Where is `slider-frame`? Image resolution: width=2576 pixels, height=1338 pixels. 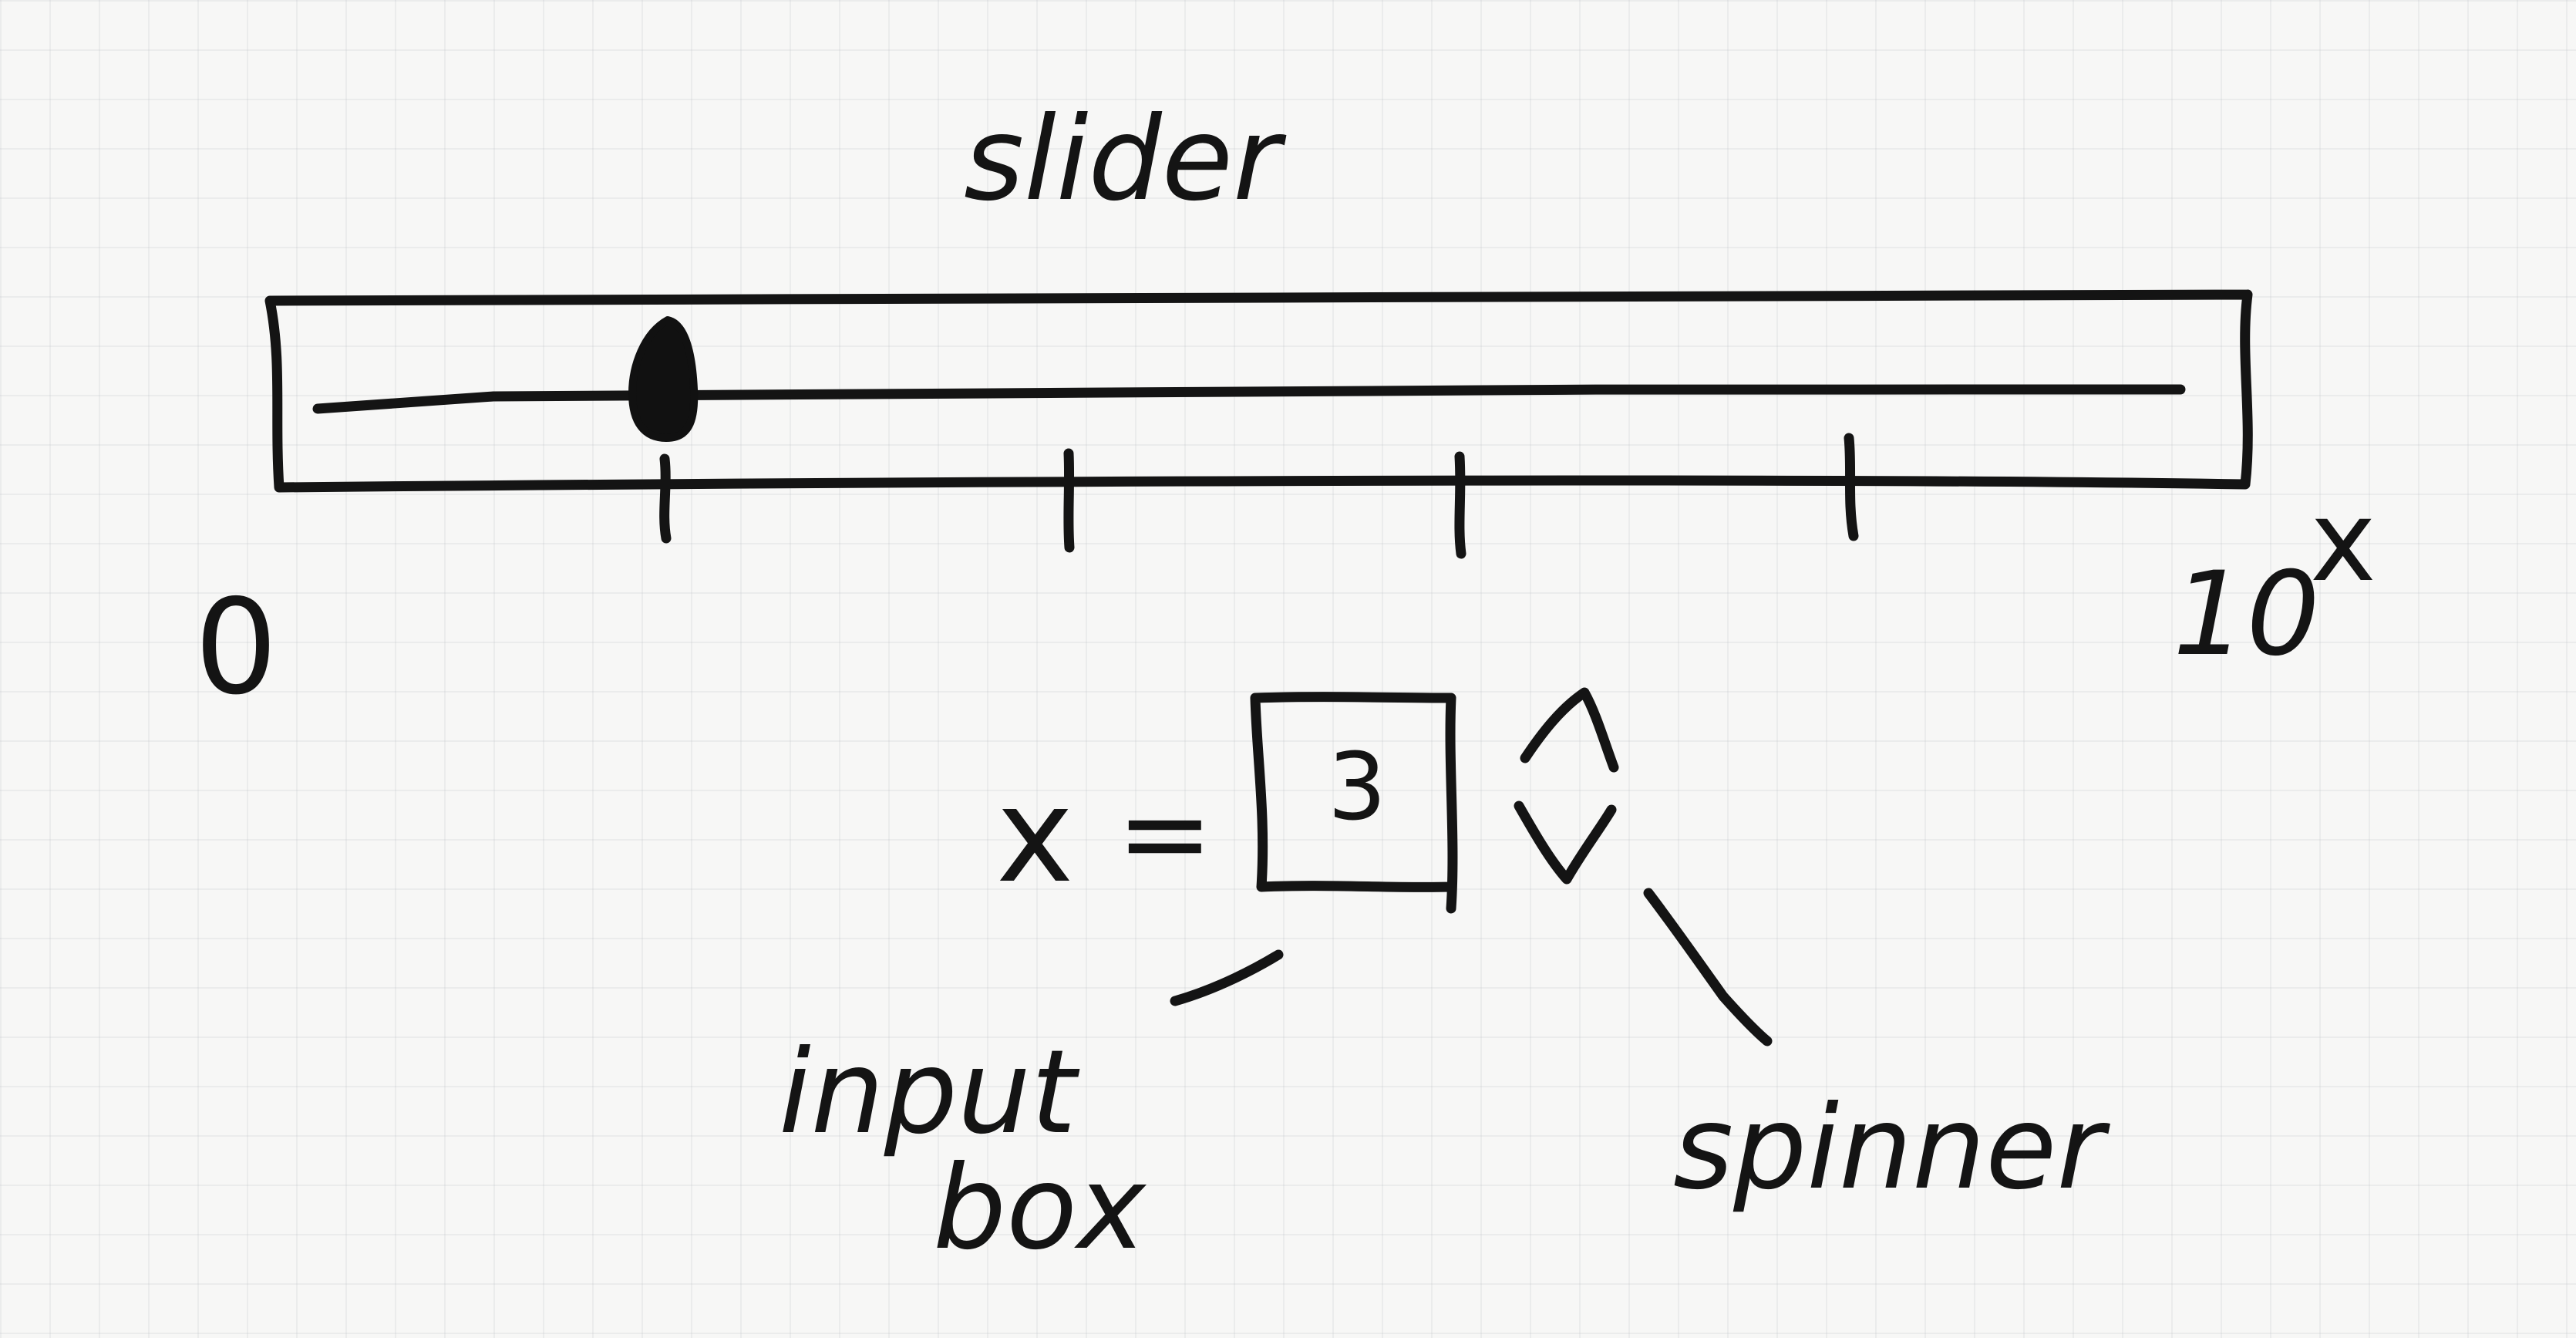 slider-frame is located at coordinates (1259, 390).